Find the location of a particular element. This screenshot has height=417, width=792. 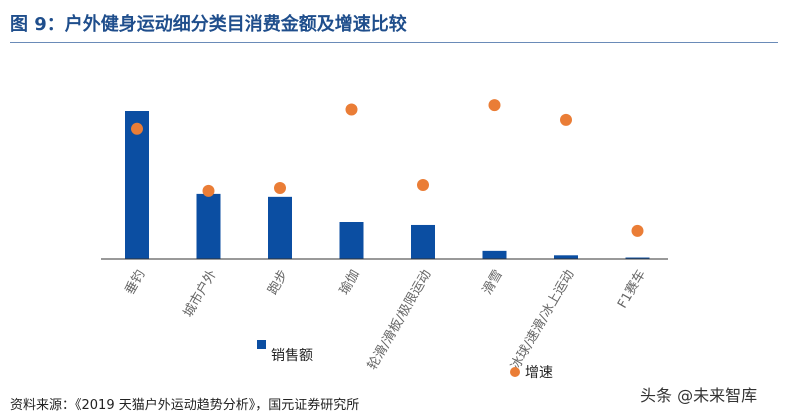

legend-dot-label: 增速 is located at coordinates (539, 373).